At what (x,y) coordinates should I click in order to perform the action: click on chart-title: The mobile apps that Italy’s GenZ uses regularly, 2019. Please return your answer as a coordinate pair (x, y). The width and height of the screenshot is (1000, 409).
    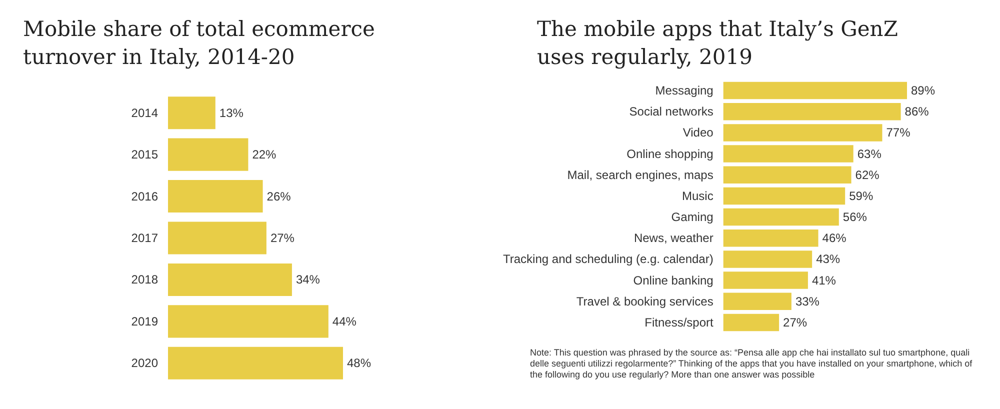
    Looking at the image, I should click on (721, 43).